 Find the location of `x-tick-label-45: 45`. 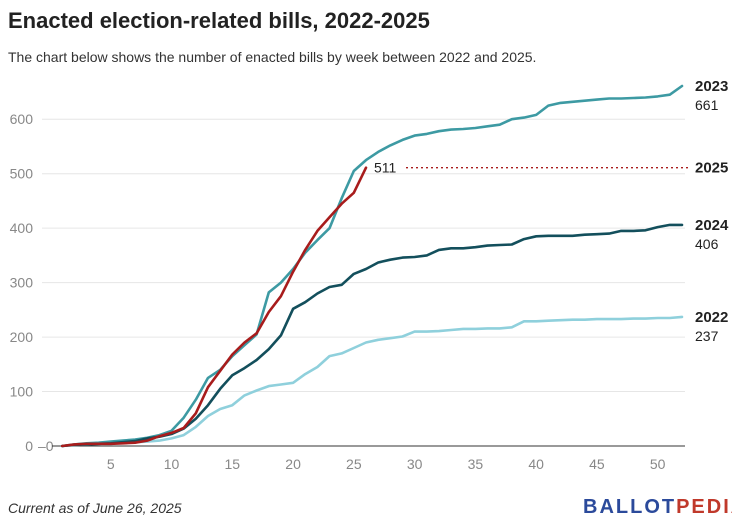

x-tick-label-45: 45 is located at coordinates (597, 464).